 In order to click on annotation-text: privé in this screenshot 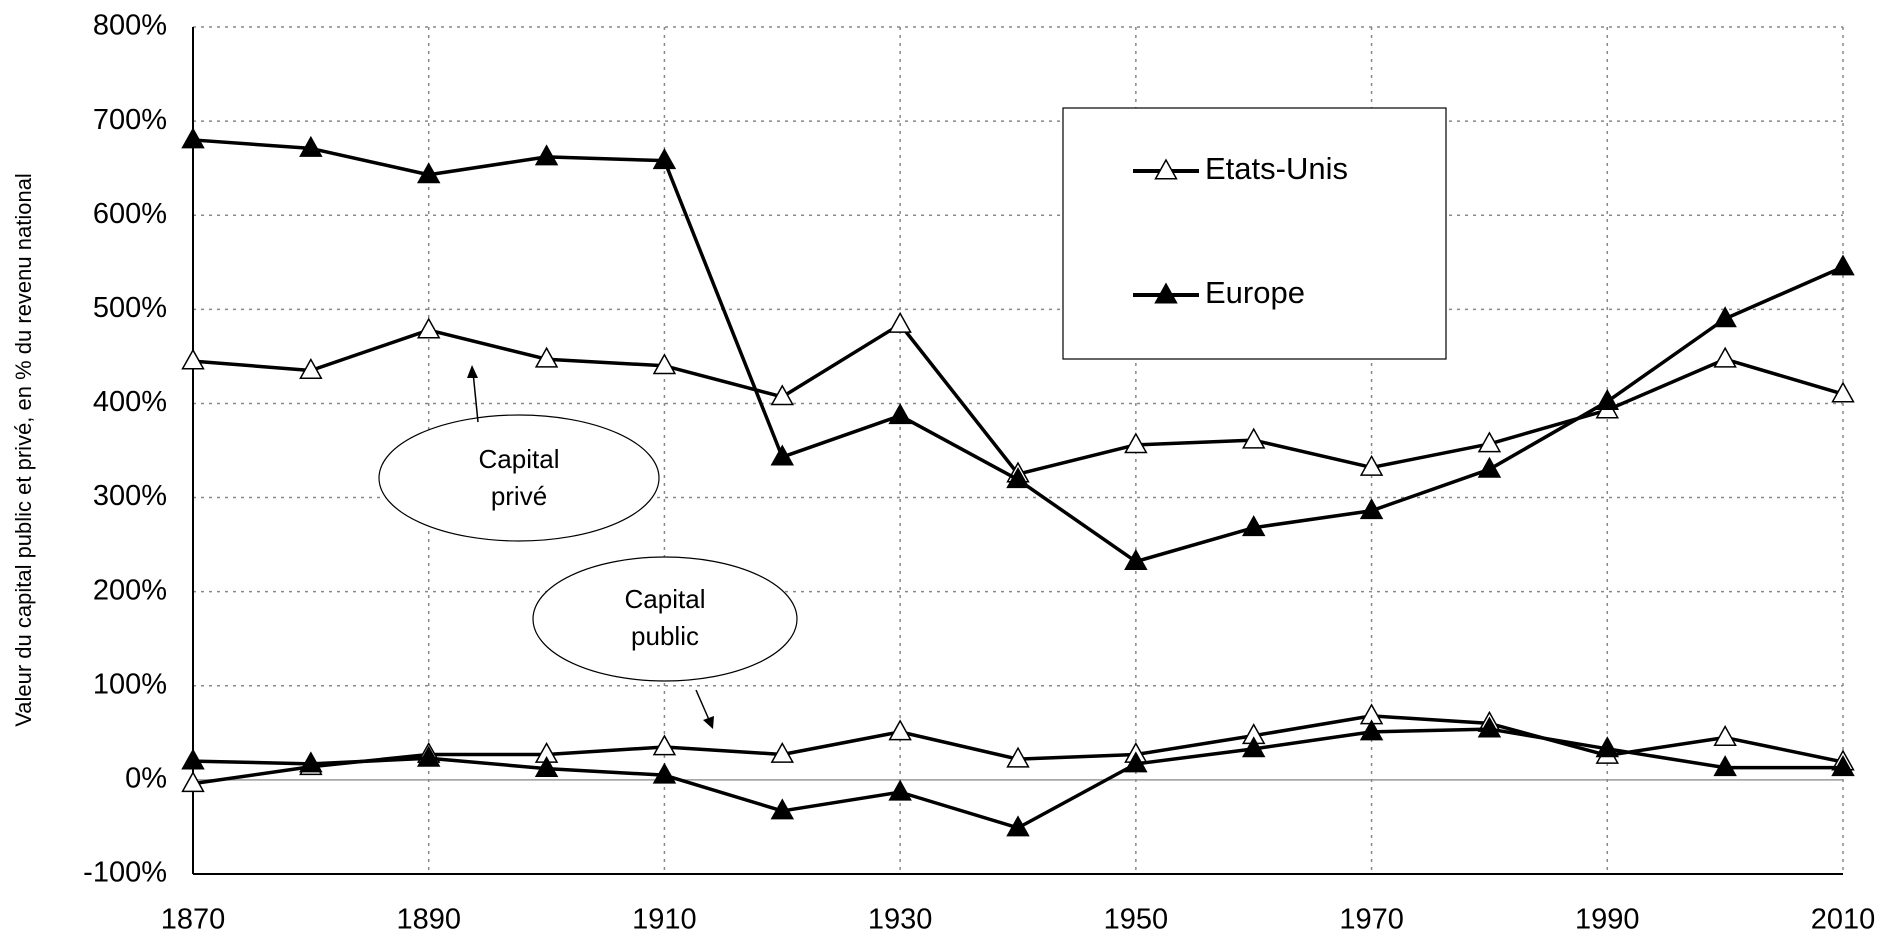, I will do `click(519, 496)`.